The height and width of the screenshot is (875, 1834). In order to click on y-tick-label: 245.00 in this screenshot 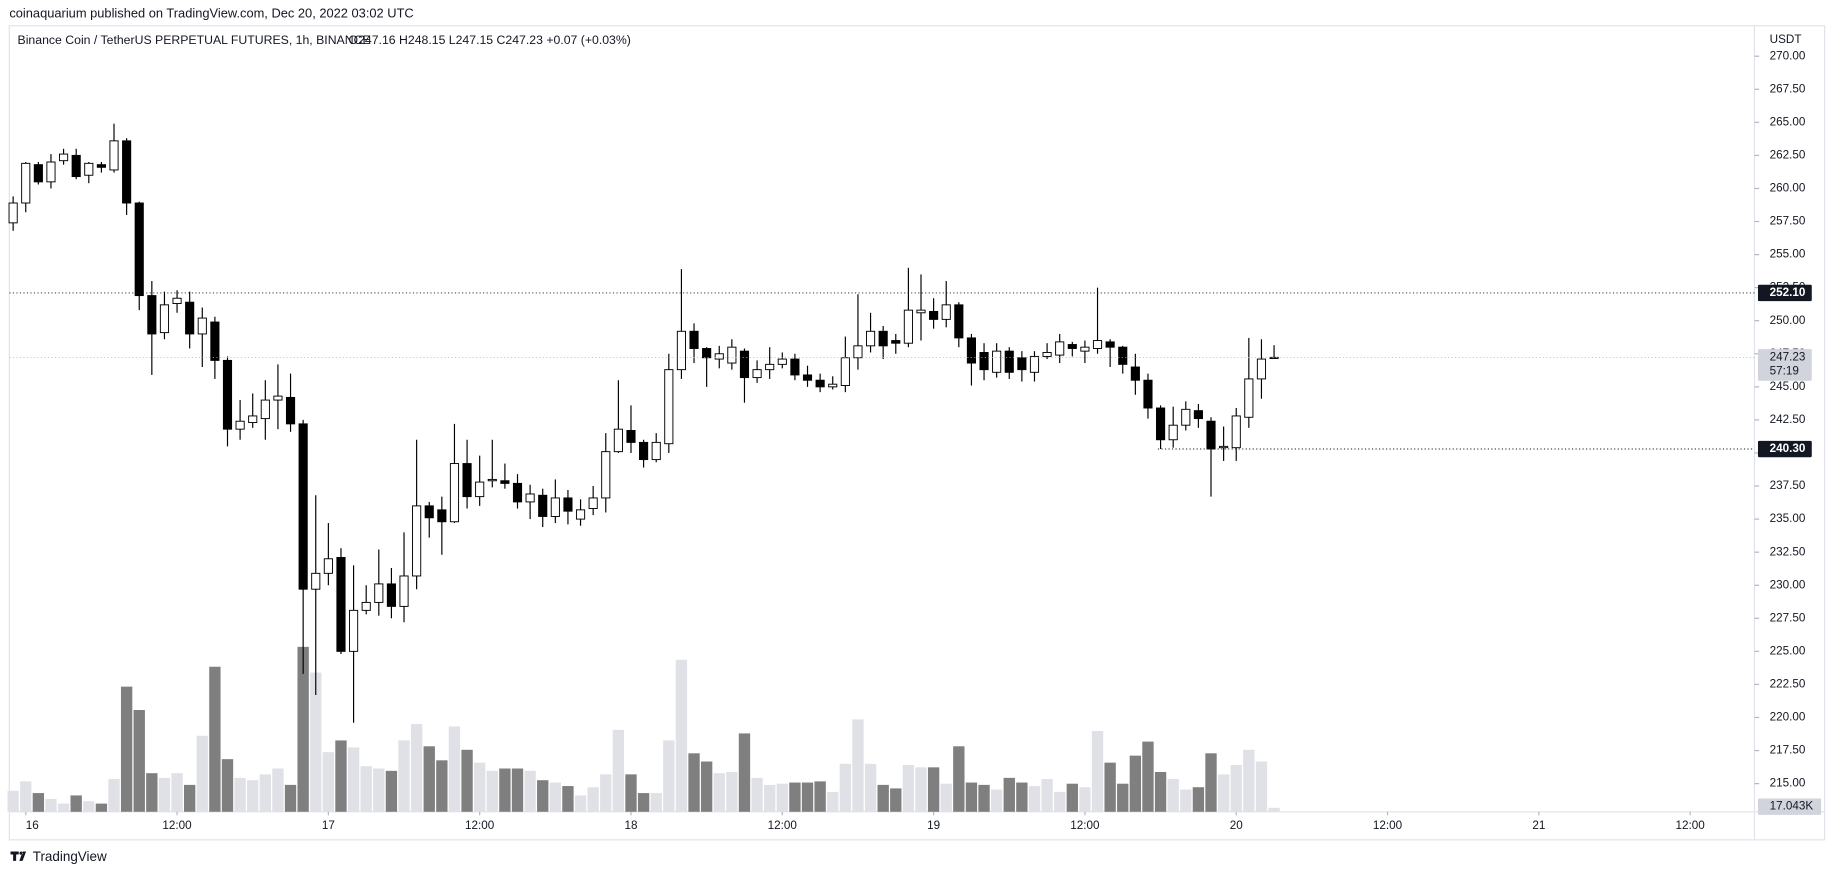, I will do `click(1788, 386)`.